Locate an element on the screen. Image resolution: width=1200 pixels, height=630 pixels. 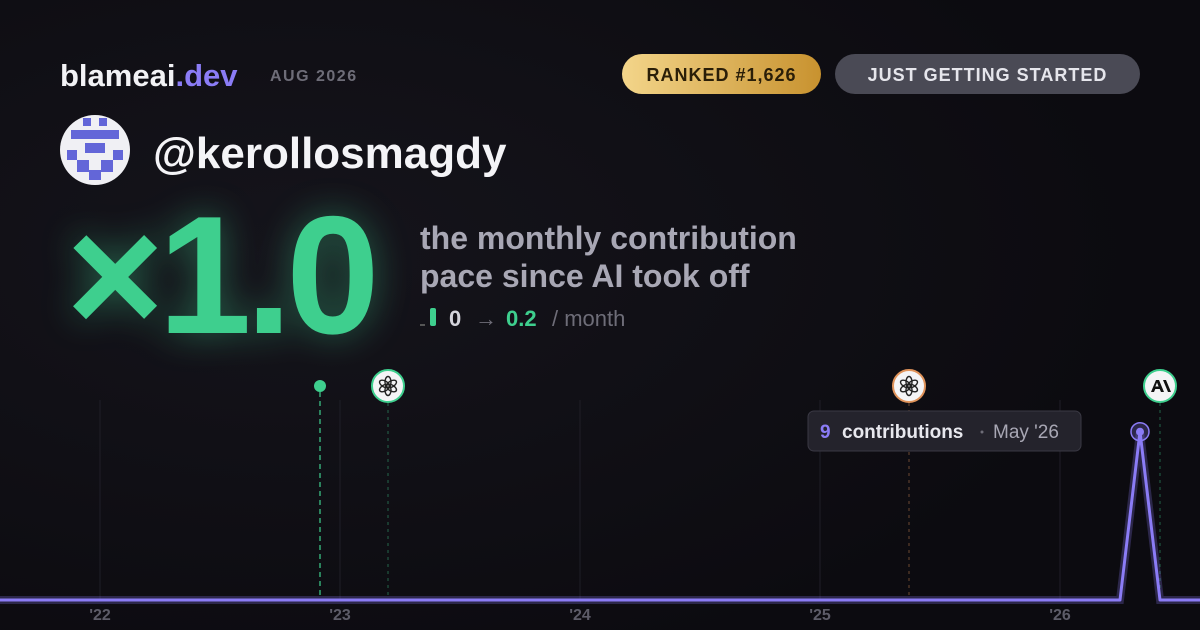
x-tick-label: '26 is located at coordinates (1060, 615).